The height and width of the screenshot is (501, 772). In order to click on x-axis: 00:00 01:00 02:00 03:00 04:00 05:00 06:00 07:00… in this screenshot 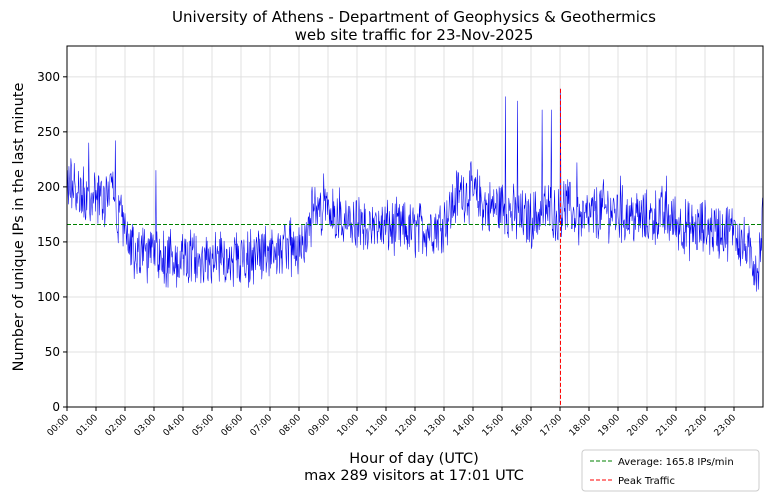, I will do `click(392, 423)`.